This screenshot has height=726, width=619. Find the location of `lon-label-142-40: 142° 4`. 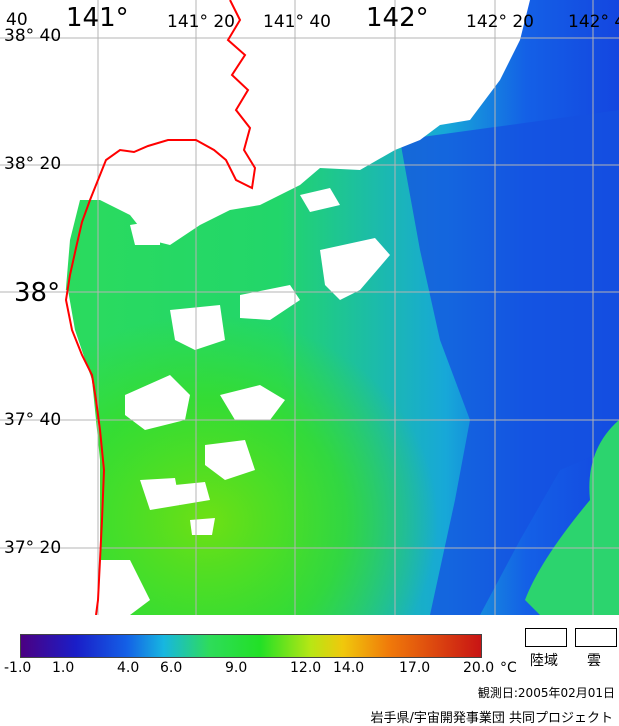

lon-label-142-40: 142° 4 is located at coordinates (593, 22).